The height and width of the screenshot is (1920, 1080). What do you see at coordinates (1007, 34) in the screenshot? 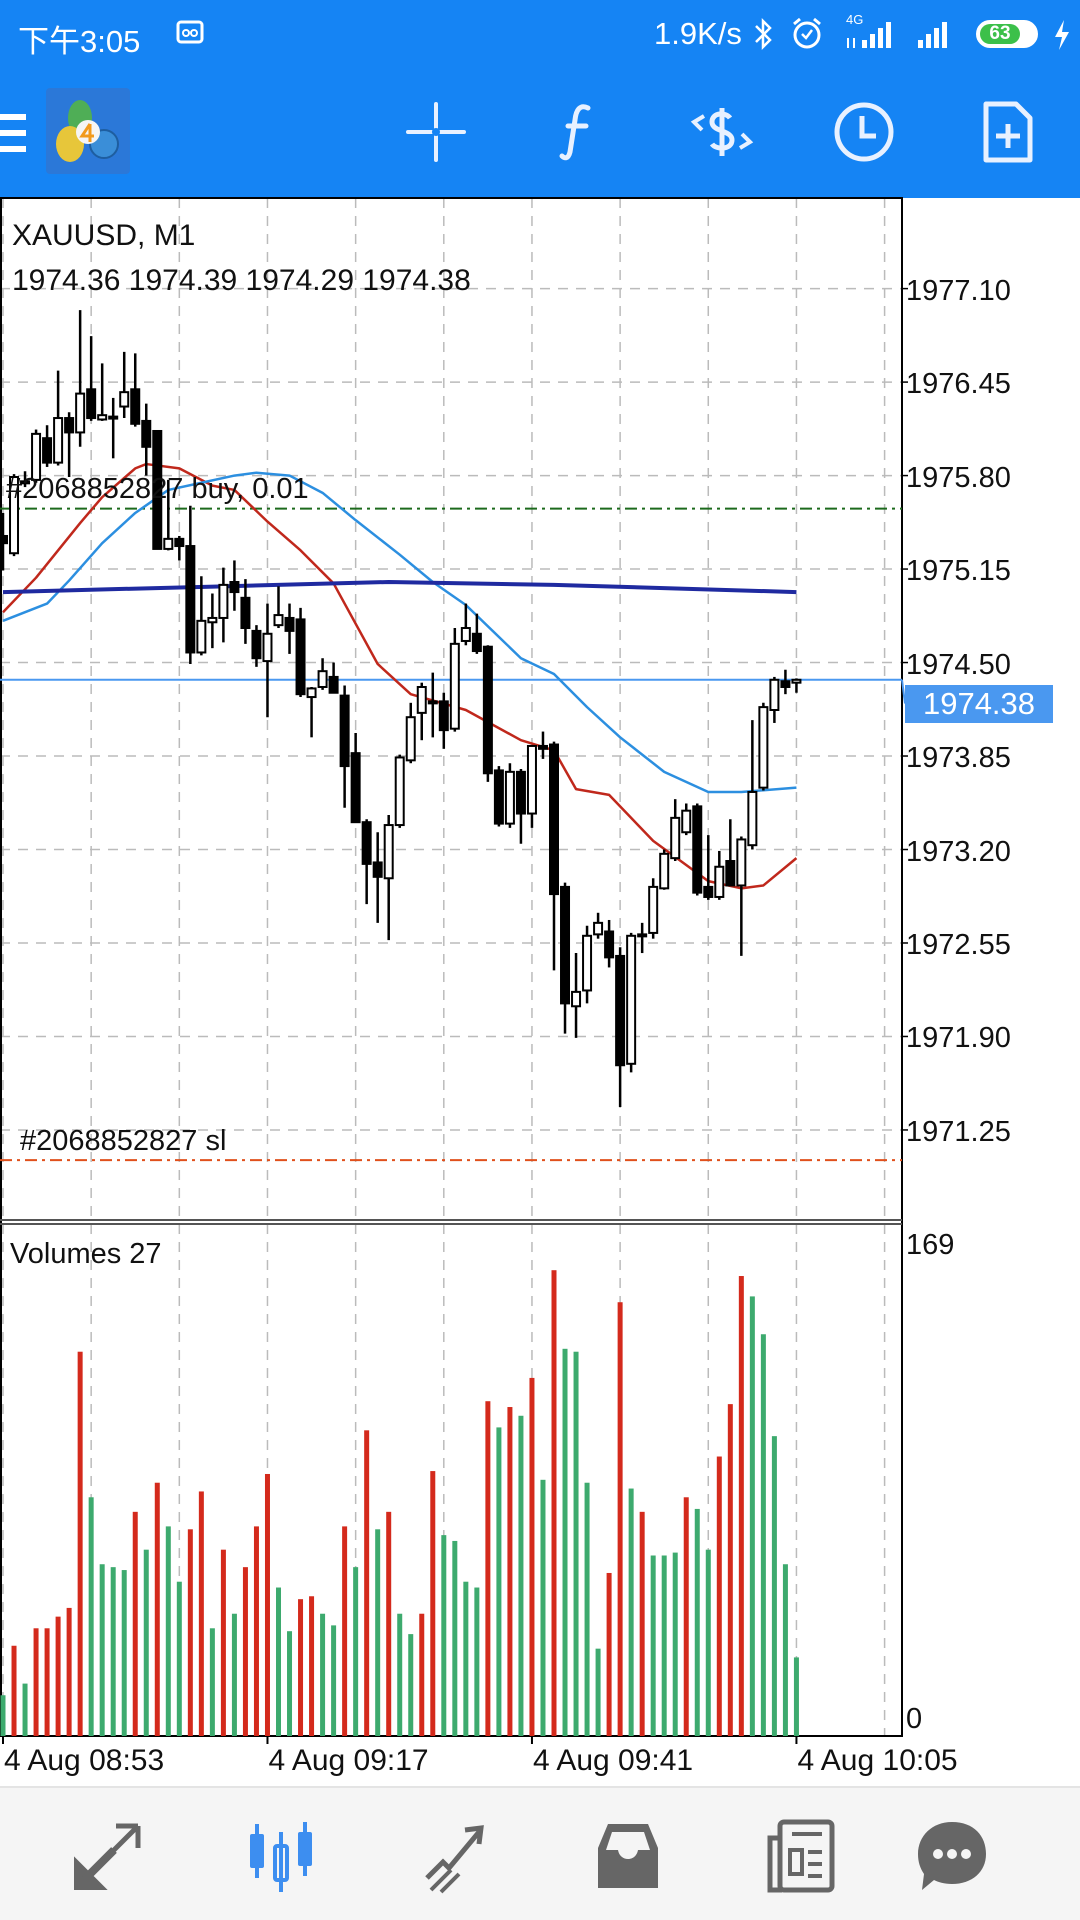
I see `battery-icon: 63` at bounding box center [1007, 34].